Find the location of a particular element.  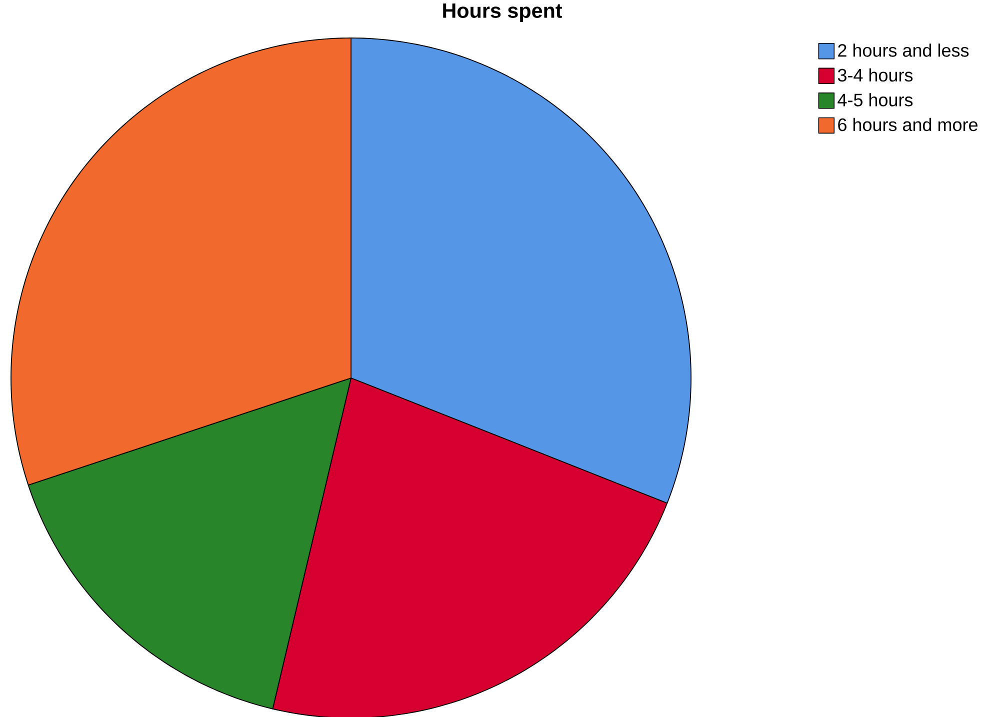

legend-label: 6 hours and more is located at coordinates (908, 125).